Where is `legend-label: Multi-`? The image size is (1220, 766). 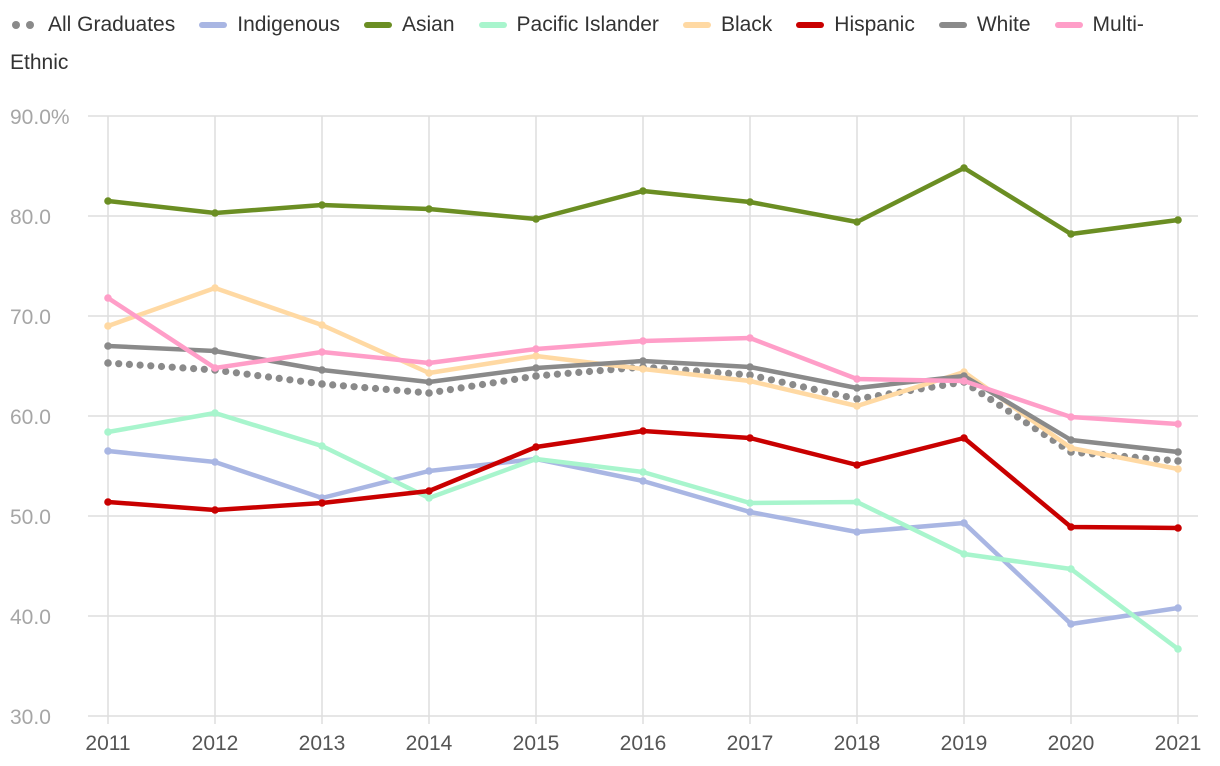 legend-label: Multi- is located at coordinates (1118, 24).